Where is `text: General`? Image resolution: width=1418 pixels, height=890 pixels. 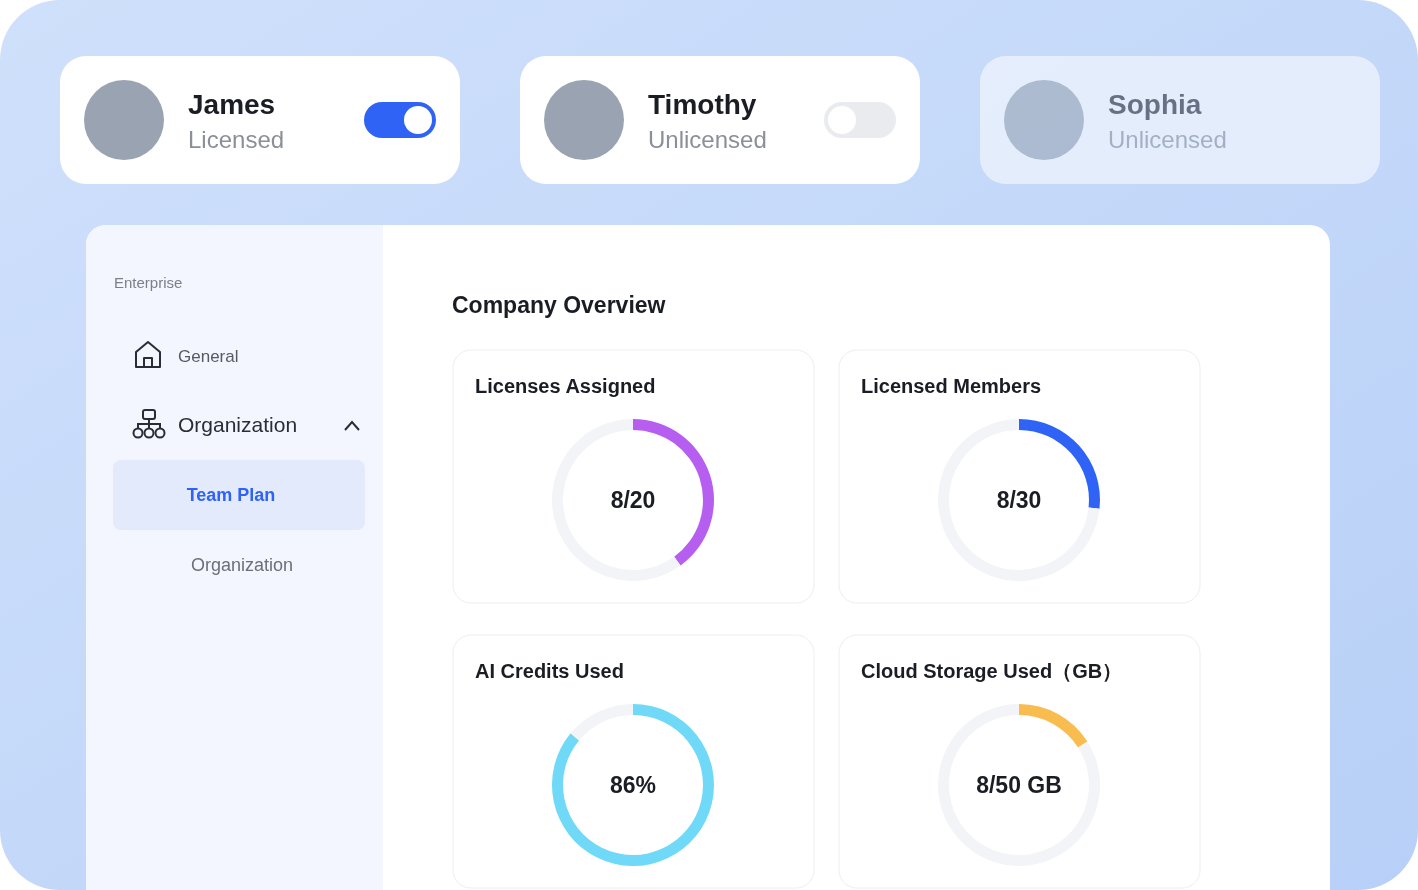 text: General is located at coordinates (208, 356).